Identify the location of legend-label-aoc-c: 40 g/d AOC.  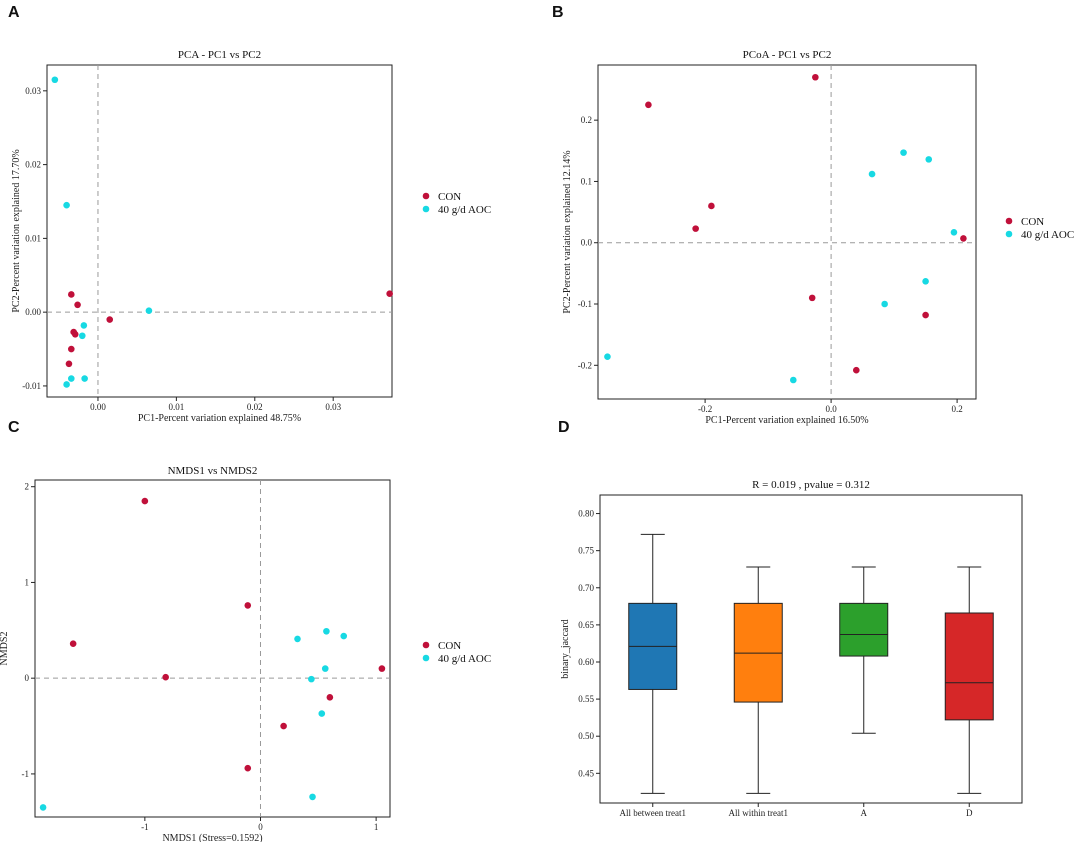
(464, 659).